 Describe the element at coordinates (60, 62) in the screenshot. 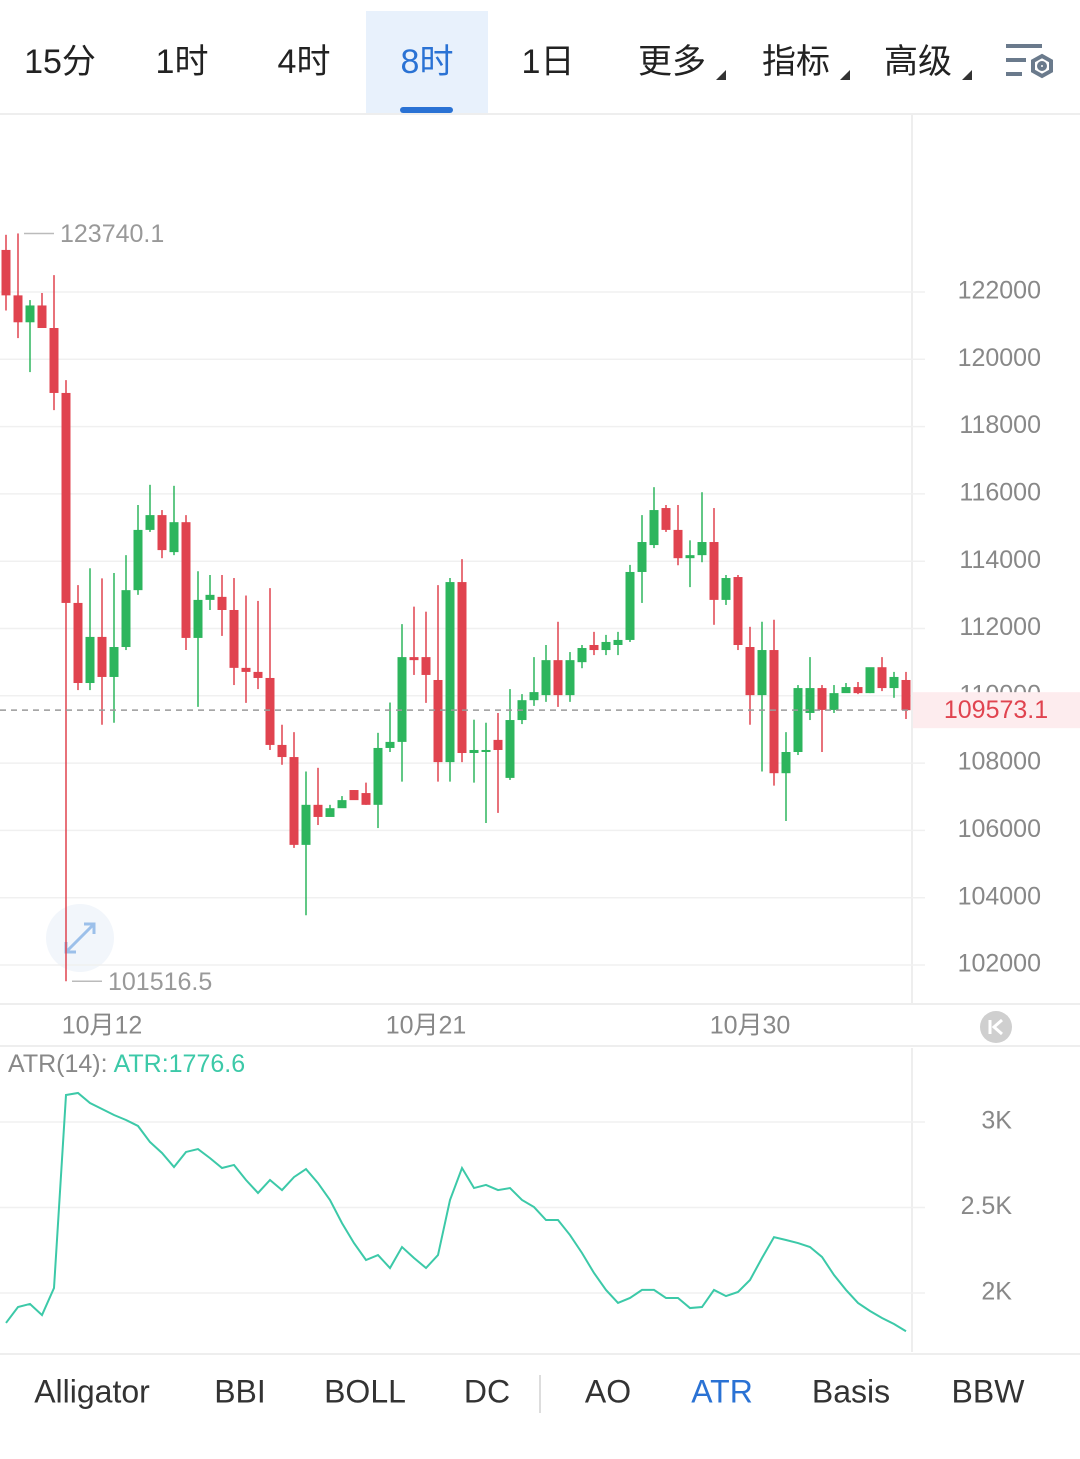

I see `timeframe-tab: 15分` at that location.